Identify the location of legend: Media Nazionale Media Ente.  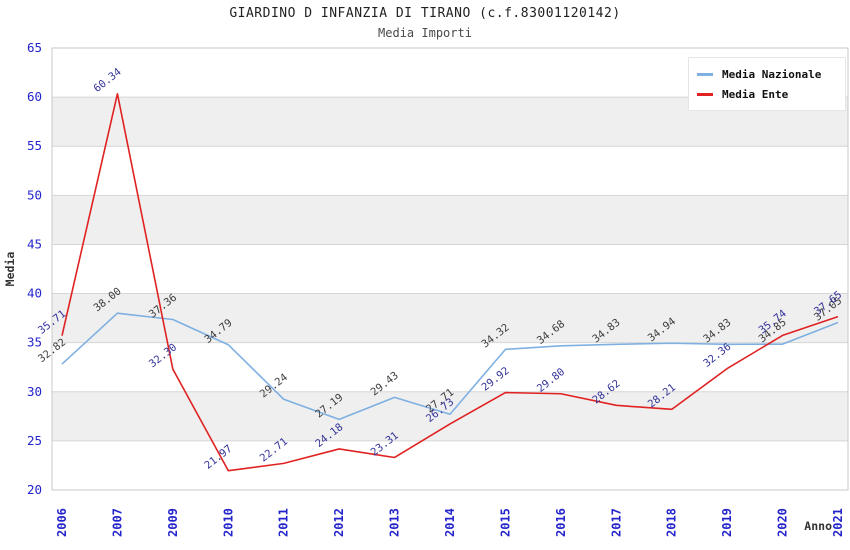
(767, 84).